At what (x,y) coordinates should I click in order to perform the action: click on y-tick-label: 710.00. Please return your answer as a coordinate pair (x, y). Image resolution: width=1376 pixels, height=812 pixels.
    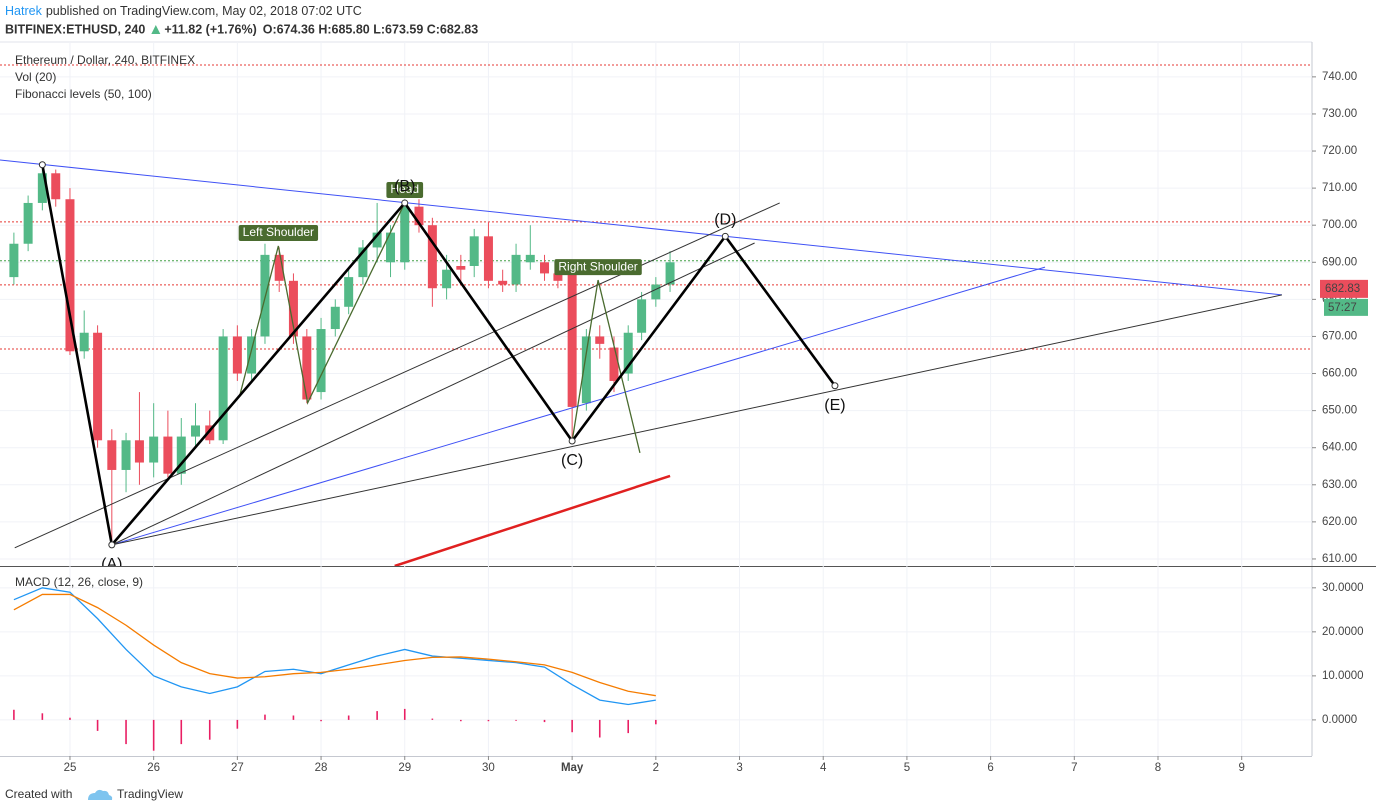
    Looking at the image, I should click on (1339, 188).